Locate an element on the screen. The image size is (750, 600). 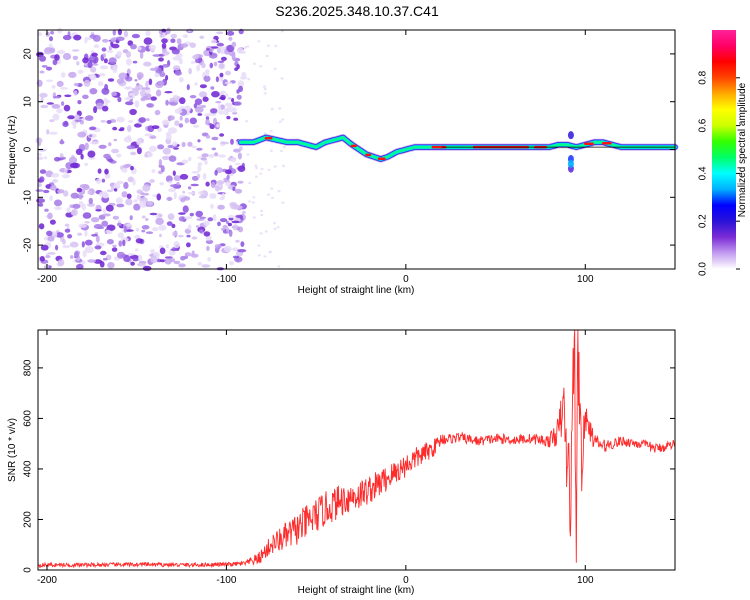
snr-x-label: Height of straight line (km) is located at coordinates (356, 590).